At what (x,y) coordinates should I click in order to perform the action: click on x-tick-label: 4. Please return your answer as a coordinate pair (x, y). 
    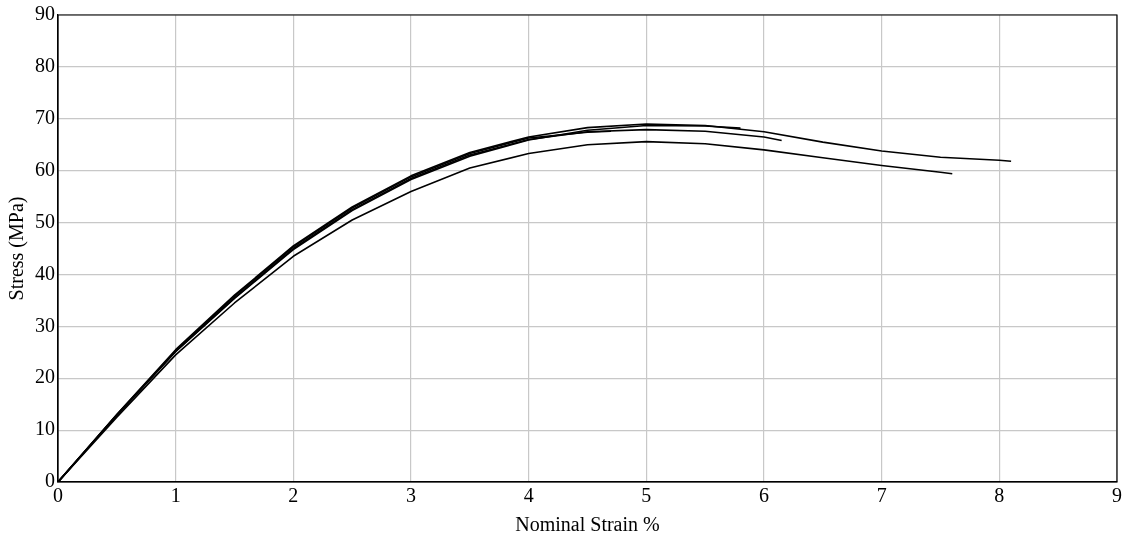
    Looking at the image, I should click on (528, 495).